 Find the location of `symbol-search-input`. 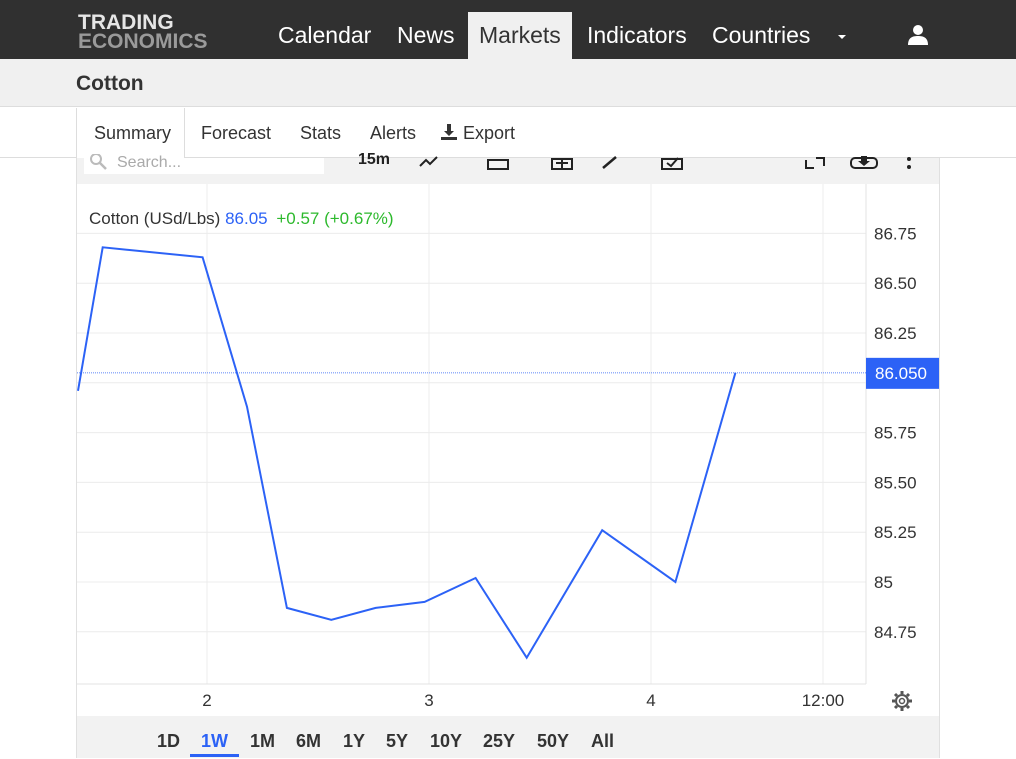

symbol-search-input is located at coordinates (204, 166).